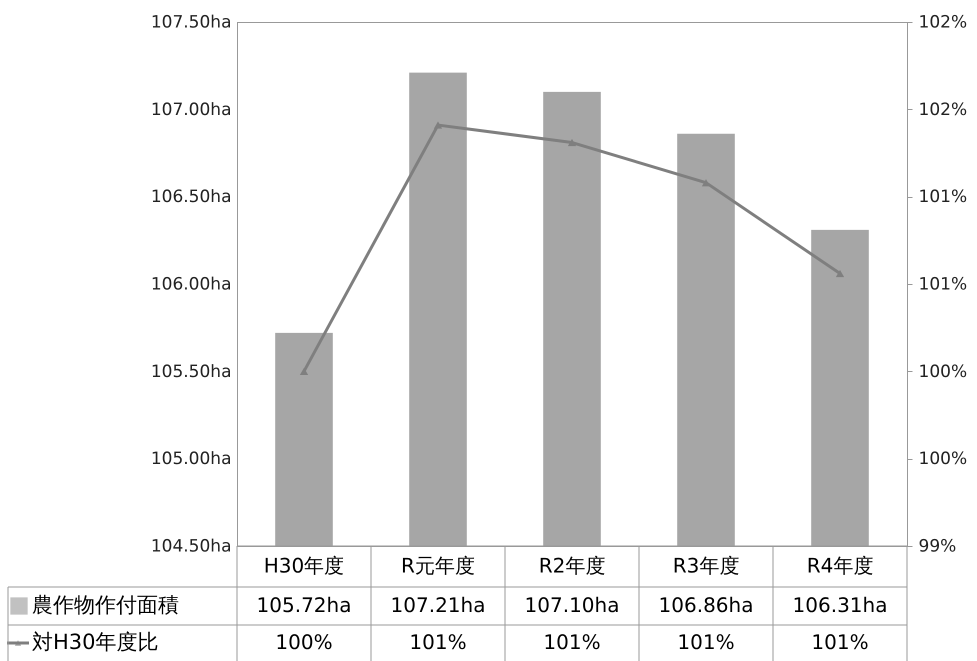 This screenshot has height=661, width=977. I want to click on y-tick-label: 106.50ha, so click(191, 197).